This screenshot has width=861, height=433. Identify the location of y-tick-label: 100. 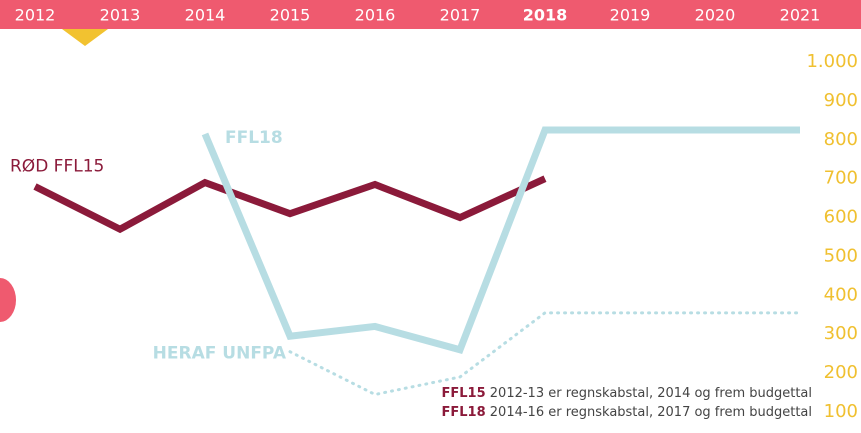
(841, 411).